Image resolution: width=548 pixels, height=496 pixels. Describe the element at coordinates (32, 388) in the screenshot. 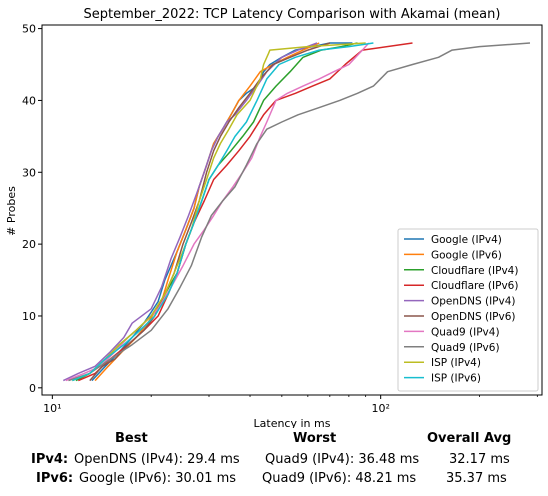

I see `y-tick-label: 0` at that location.